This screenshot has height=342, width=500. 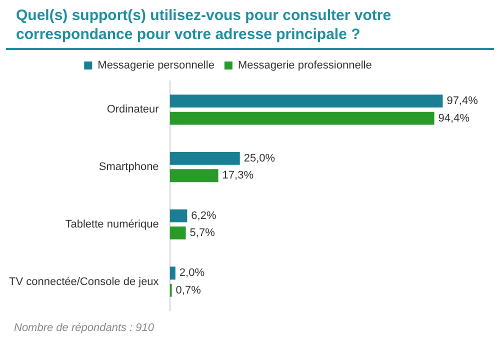 I want to click on data-label: 5,7%, so click(x=203, y=233).